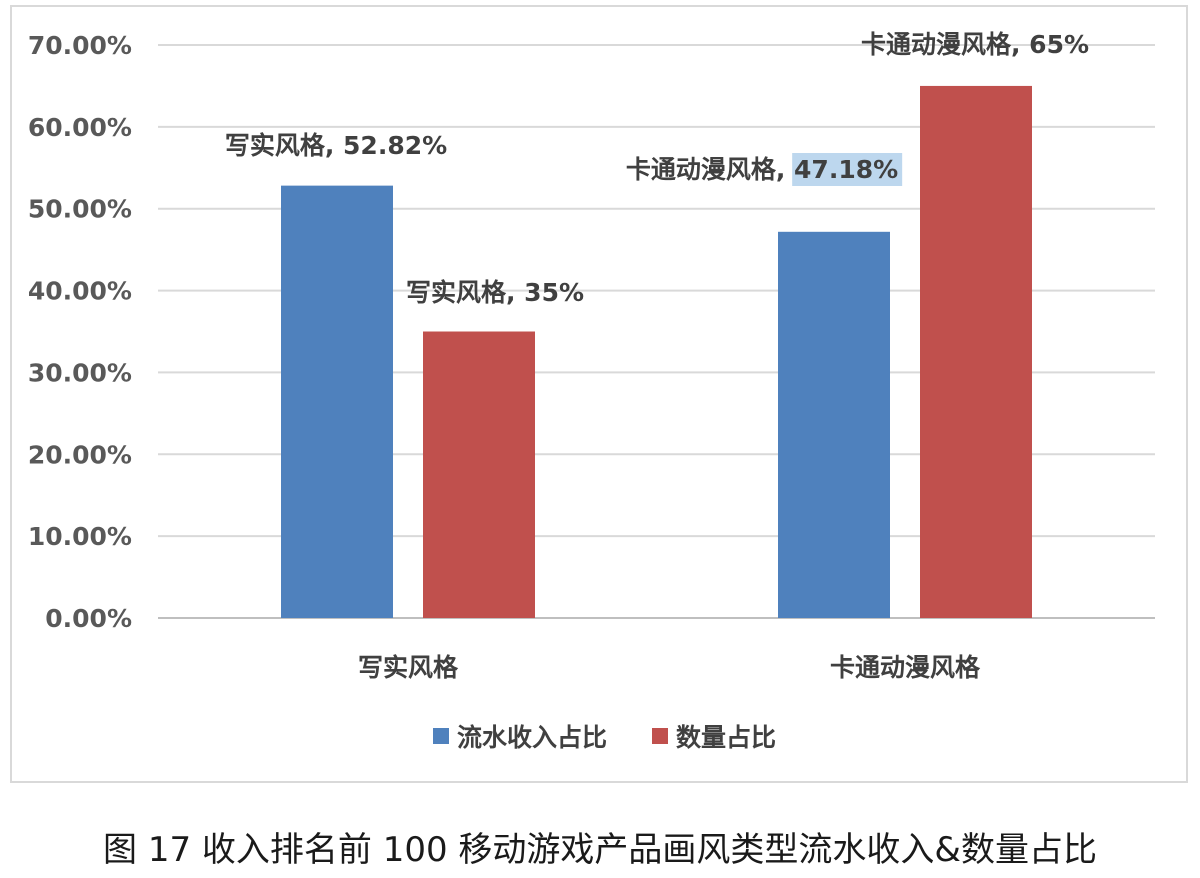 The width and height of the screenshot is (1200, 878). I want to click on x-category-label: 卡通动漫风格, so click(905, 667).